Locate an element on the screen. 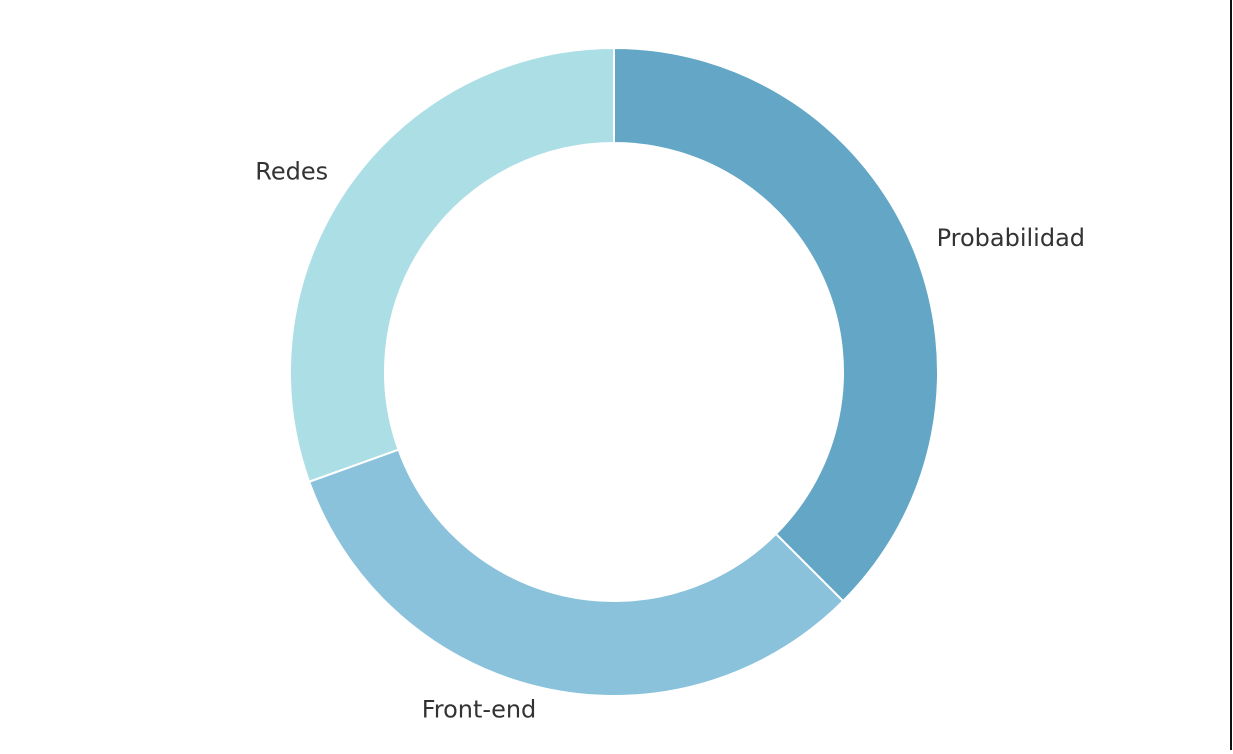 The image size is (1233, 754). label-redes: Redes is located at coordinates (291, 171).